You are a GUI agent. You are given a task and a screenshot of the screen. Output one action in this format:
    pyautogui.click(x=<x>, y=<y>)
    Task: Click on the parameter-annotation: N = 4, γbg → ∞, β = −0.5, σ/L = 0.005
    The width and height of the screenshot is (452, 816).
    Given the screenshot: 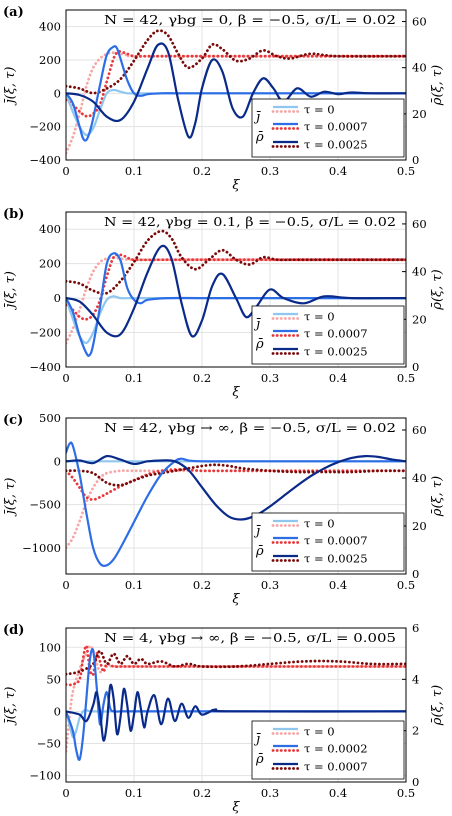 What is the action you would take?
    pyautogui.click(x=250, y=637)
    